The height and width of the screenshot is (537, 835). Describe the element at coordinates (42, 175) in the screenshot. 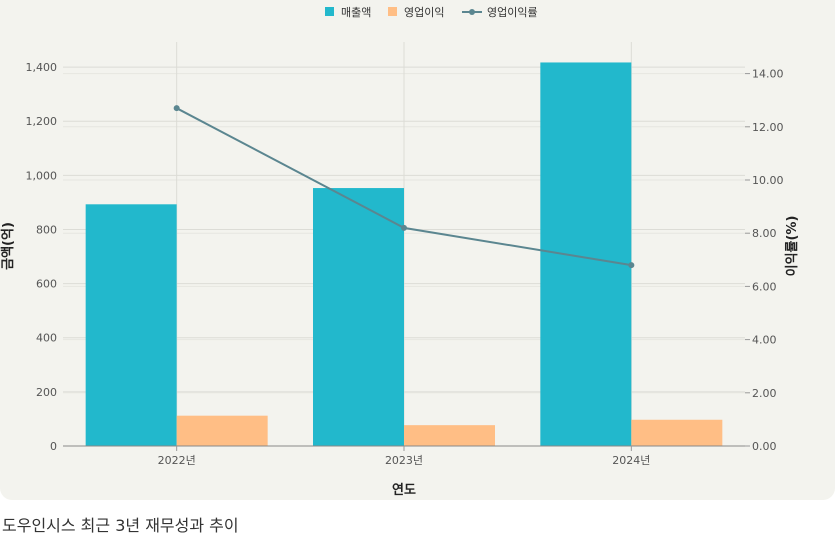

I see `y-tick-label: 1,000` at that location.